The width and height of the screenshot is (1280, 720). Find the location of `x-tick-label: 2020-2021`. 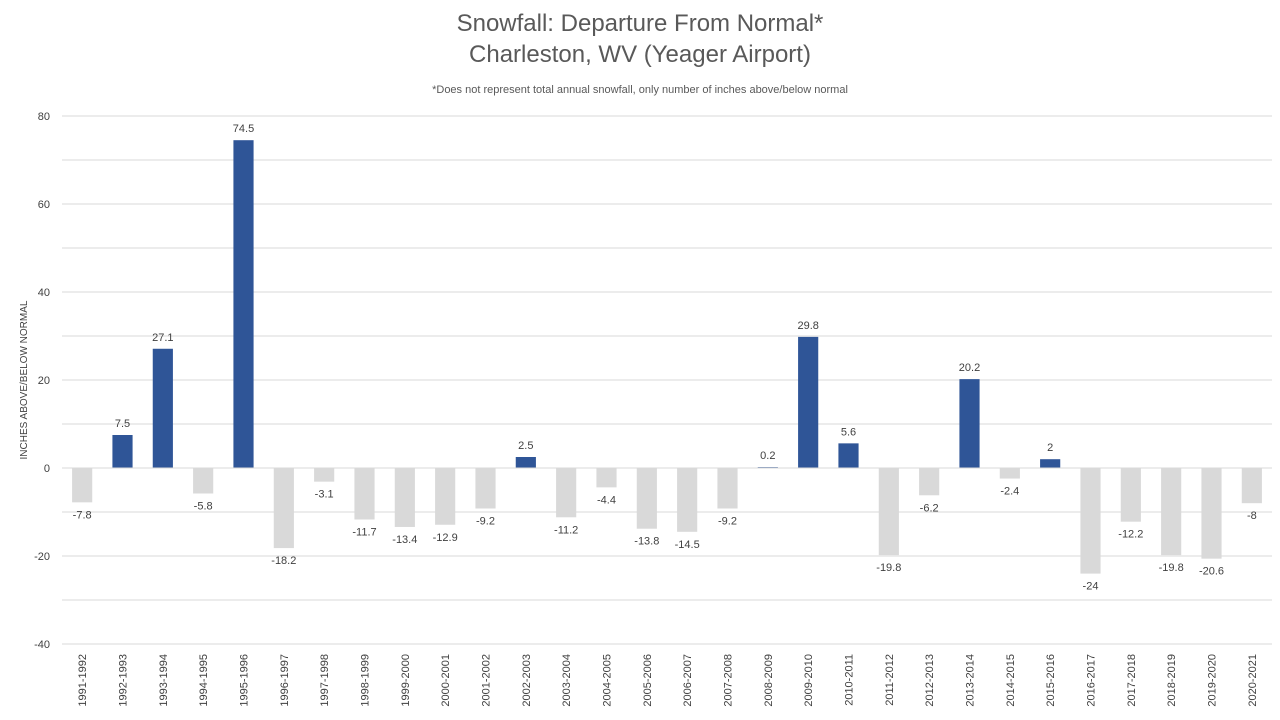

x-tick-label: 2020-2021 is located at coordinates (1253, 680).